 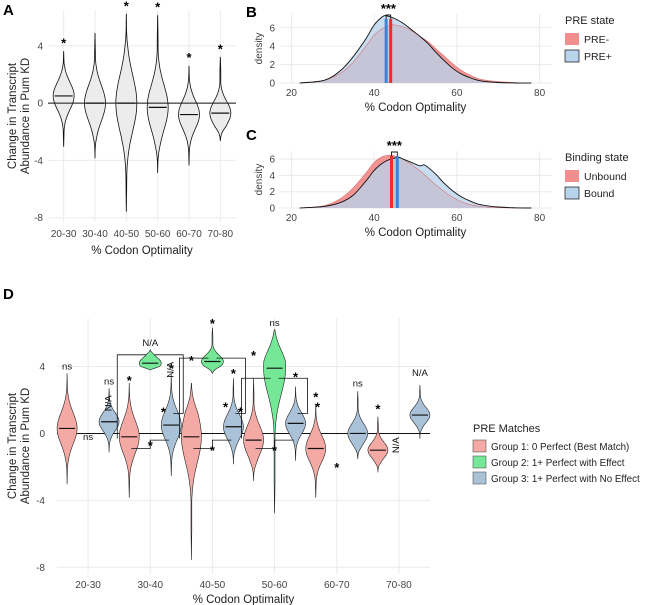 I want to click on panel-c-xtick: 40, so click(x=375, y=218).